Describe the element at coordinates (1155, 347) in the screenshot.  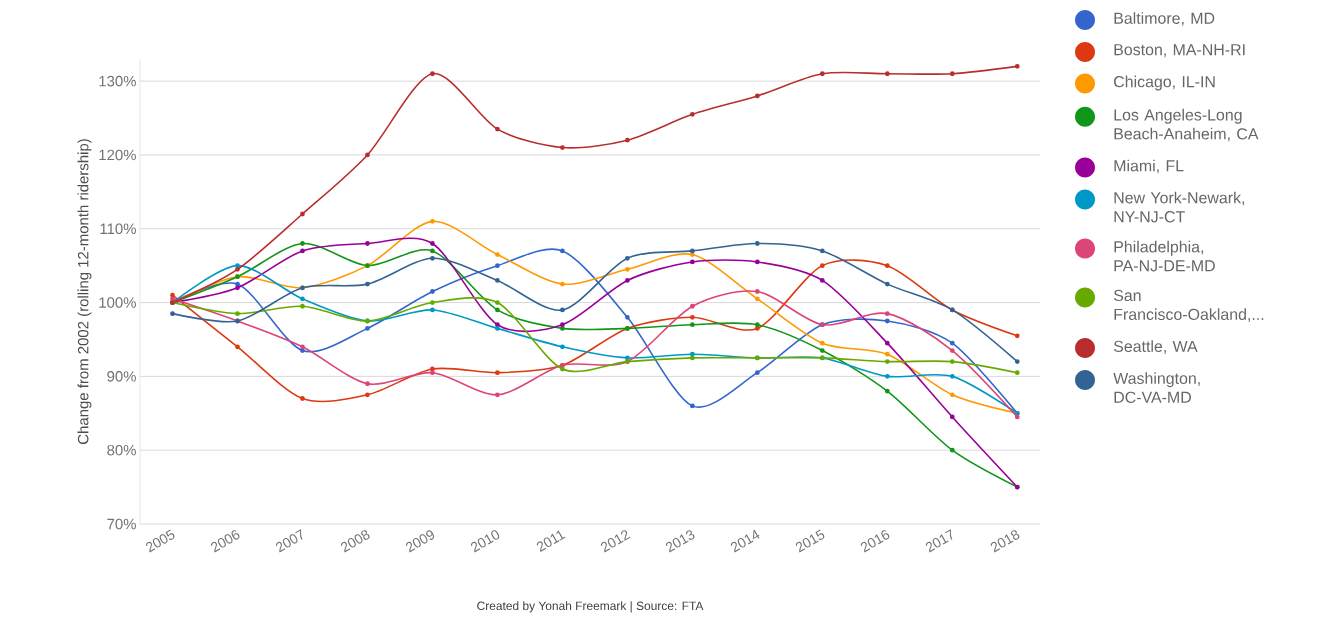
I see `legend-label: Seattle, WA` at that location.